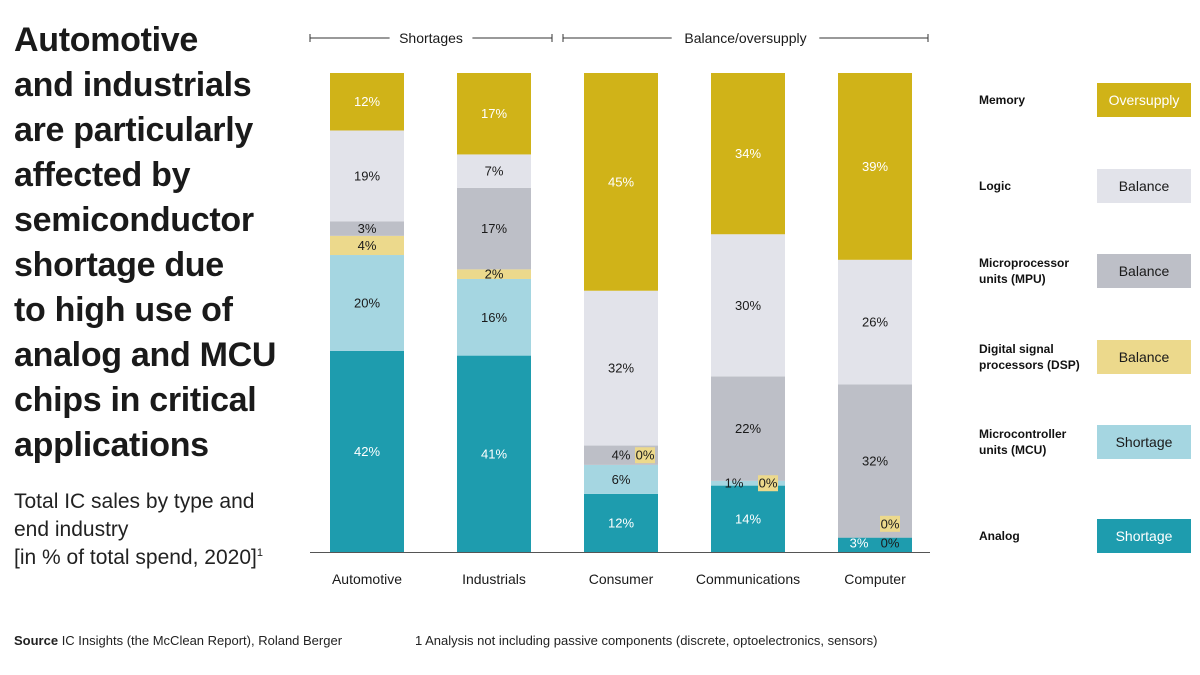 Image resolution: width=1200 pixels, height=675 pixels. Describe the element at coordinates (135, 557) in the screenshot. I see `subtitle-line-text: [in % of total spend, 2020]` at that location.